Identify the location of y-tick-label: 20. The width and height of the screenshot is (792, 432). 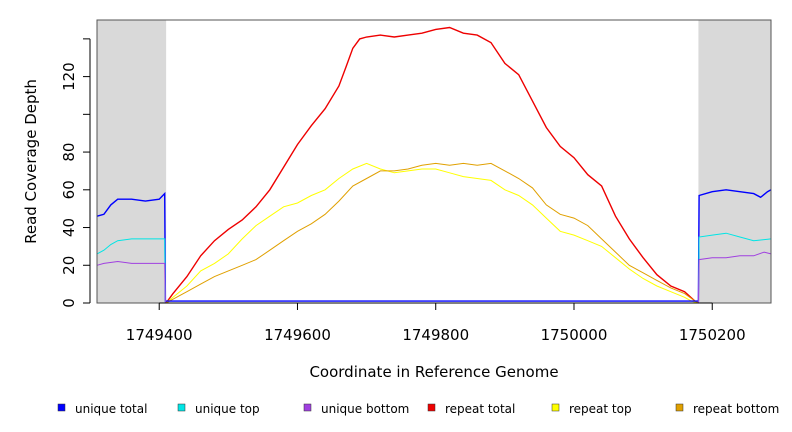
(69, 265).